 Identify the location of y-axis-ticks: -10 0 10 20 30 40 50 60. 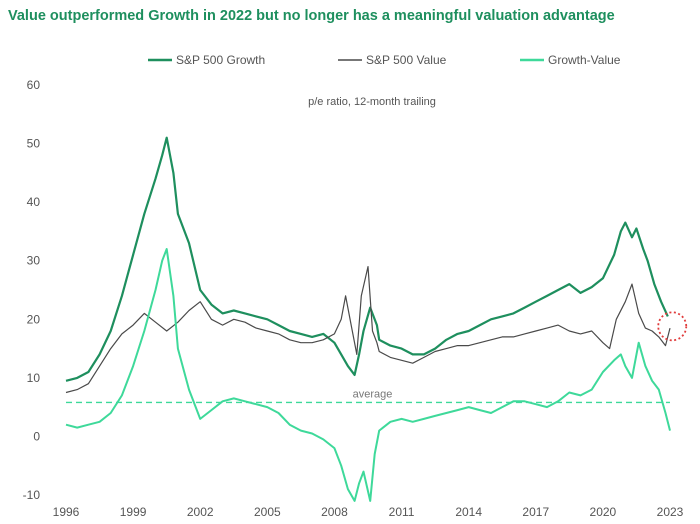
(32, 290).